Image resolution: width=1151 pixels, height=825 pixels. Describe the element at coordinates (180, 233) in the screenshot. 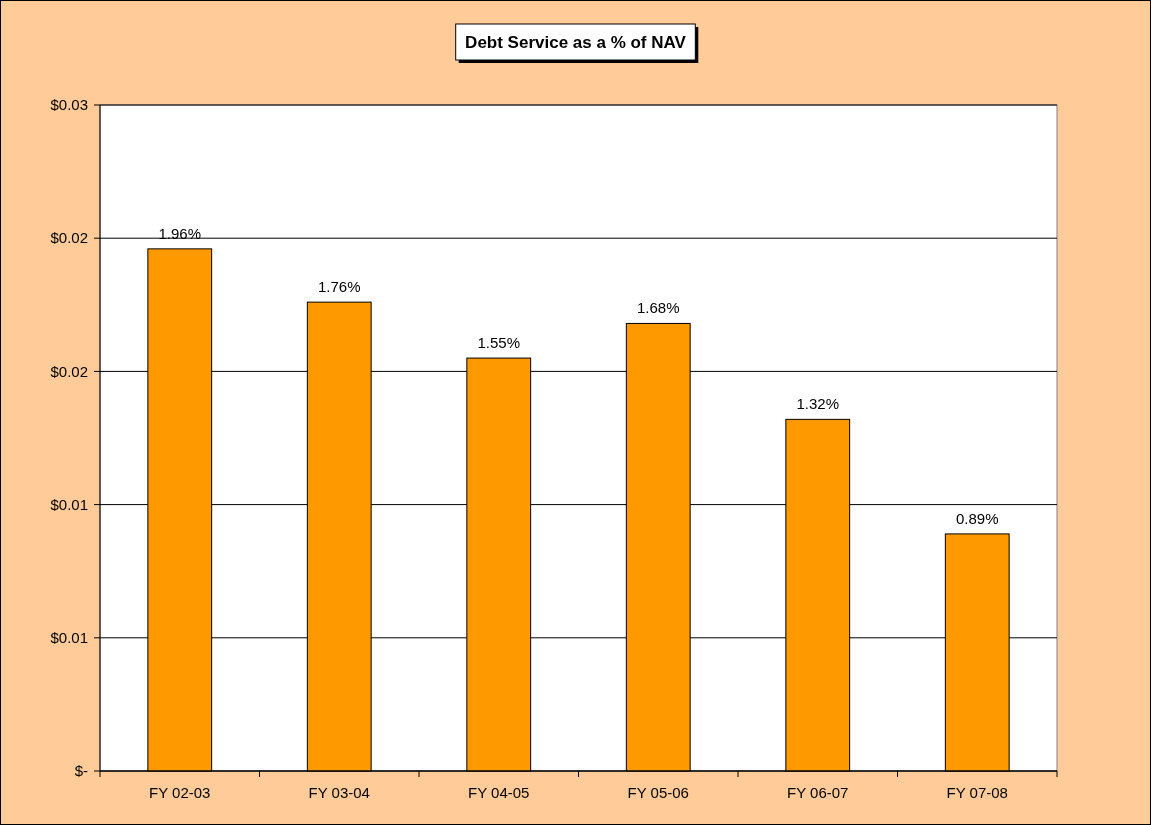

I see `data-label: 1.96%` at that location.